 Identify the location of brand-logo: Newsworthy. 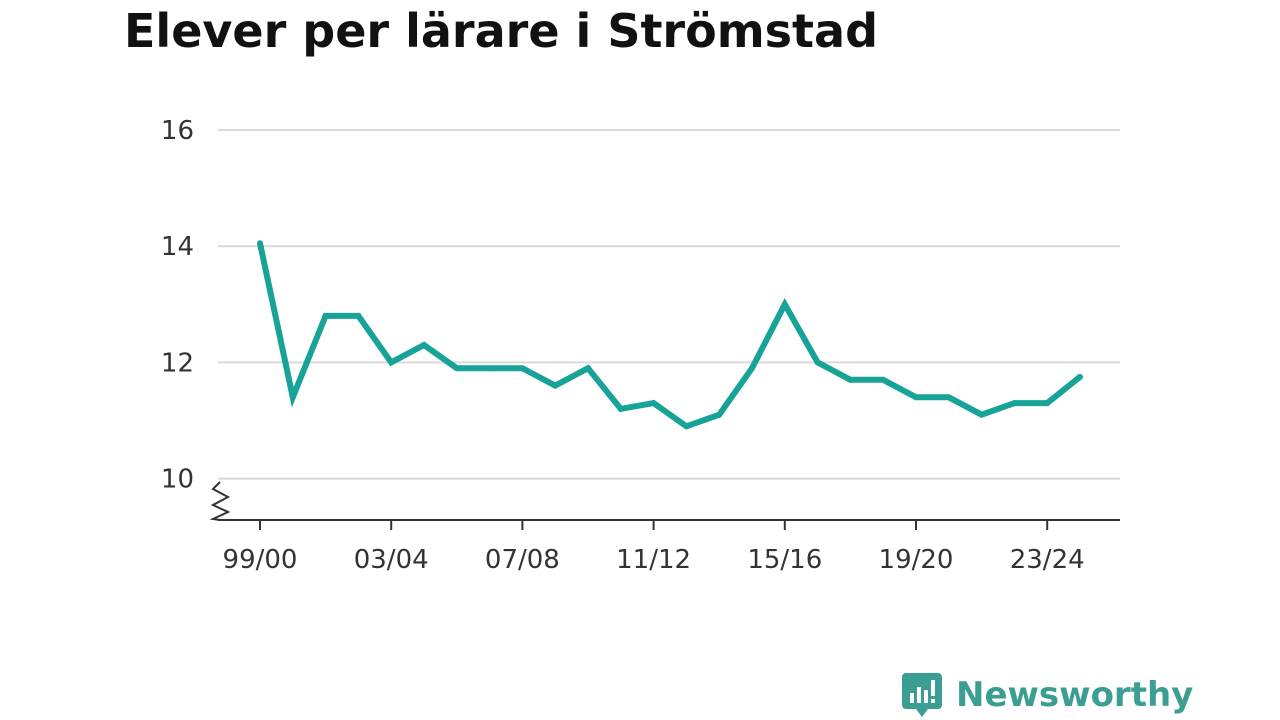
(1047, 695).